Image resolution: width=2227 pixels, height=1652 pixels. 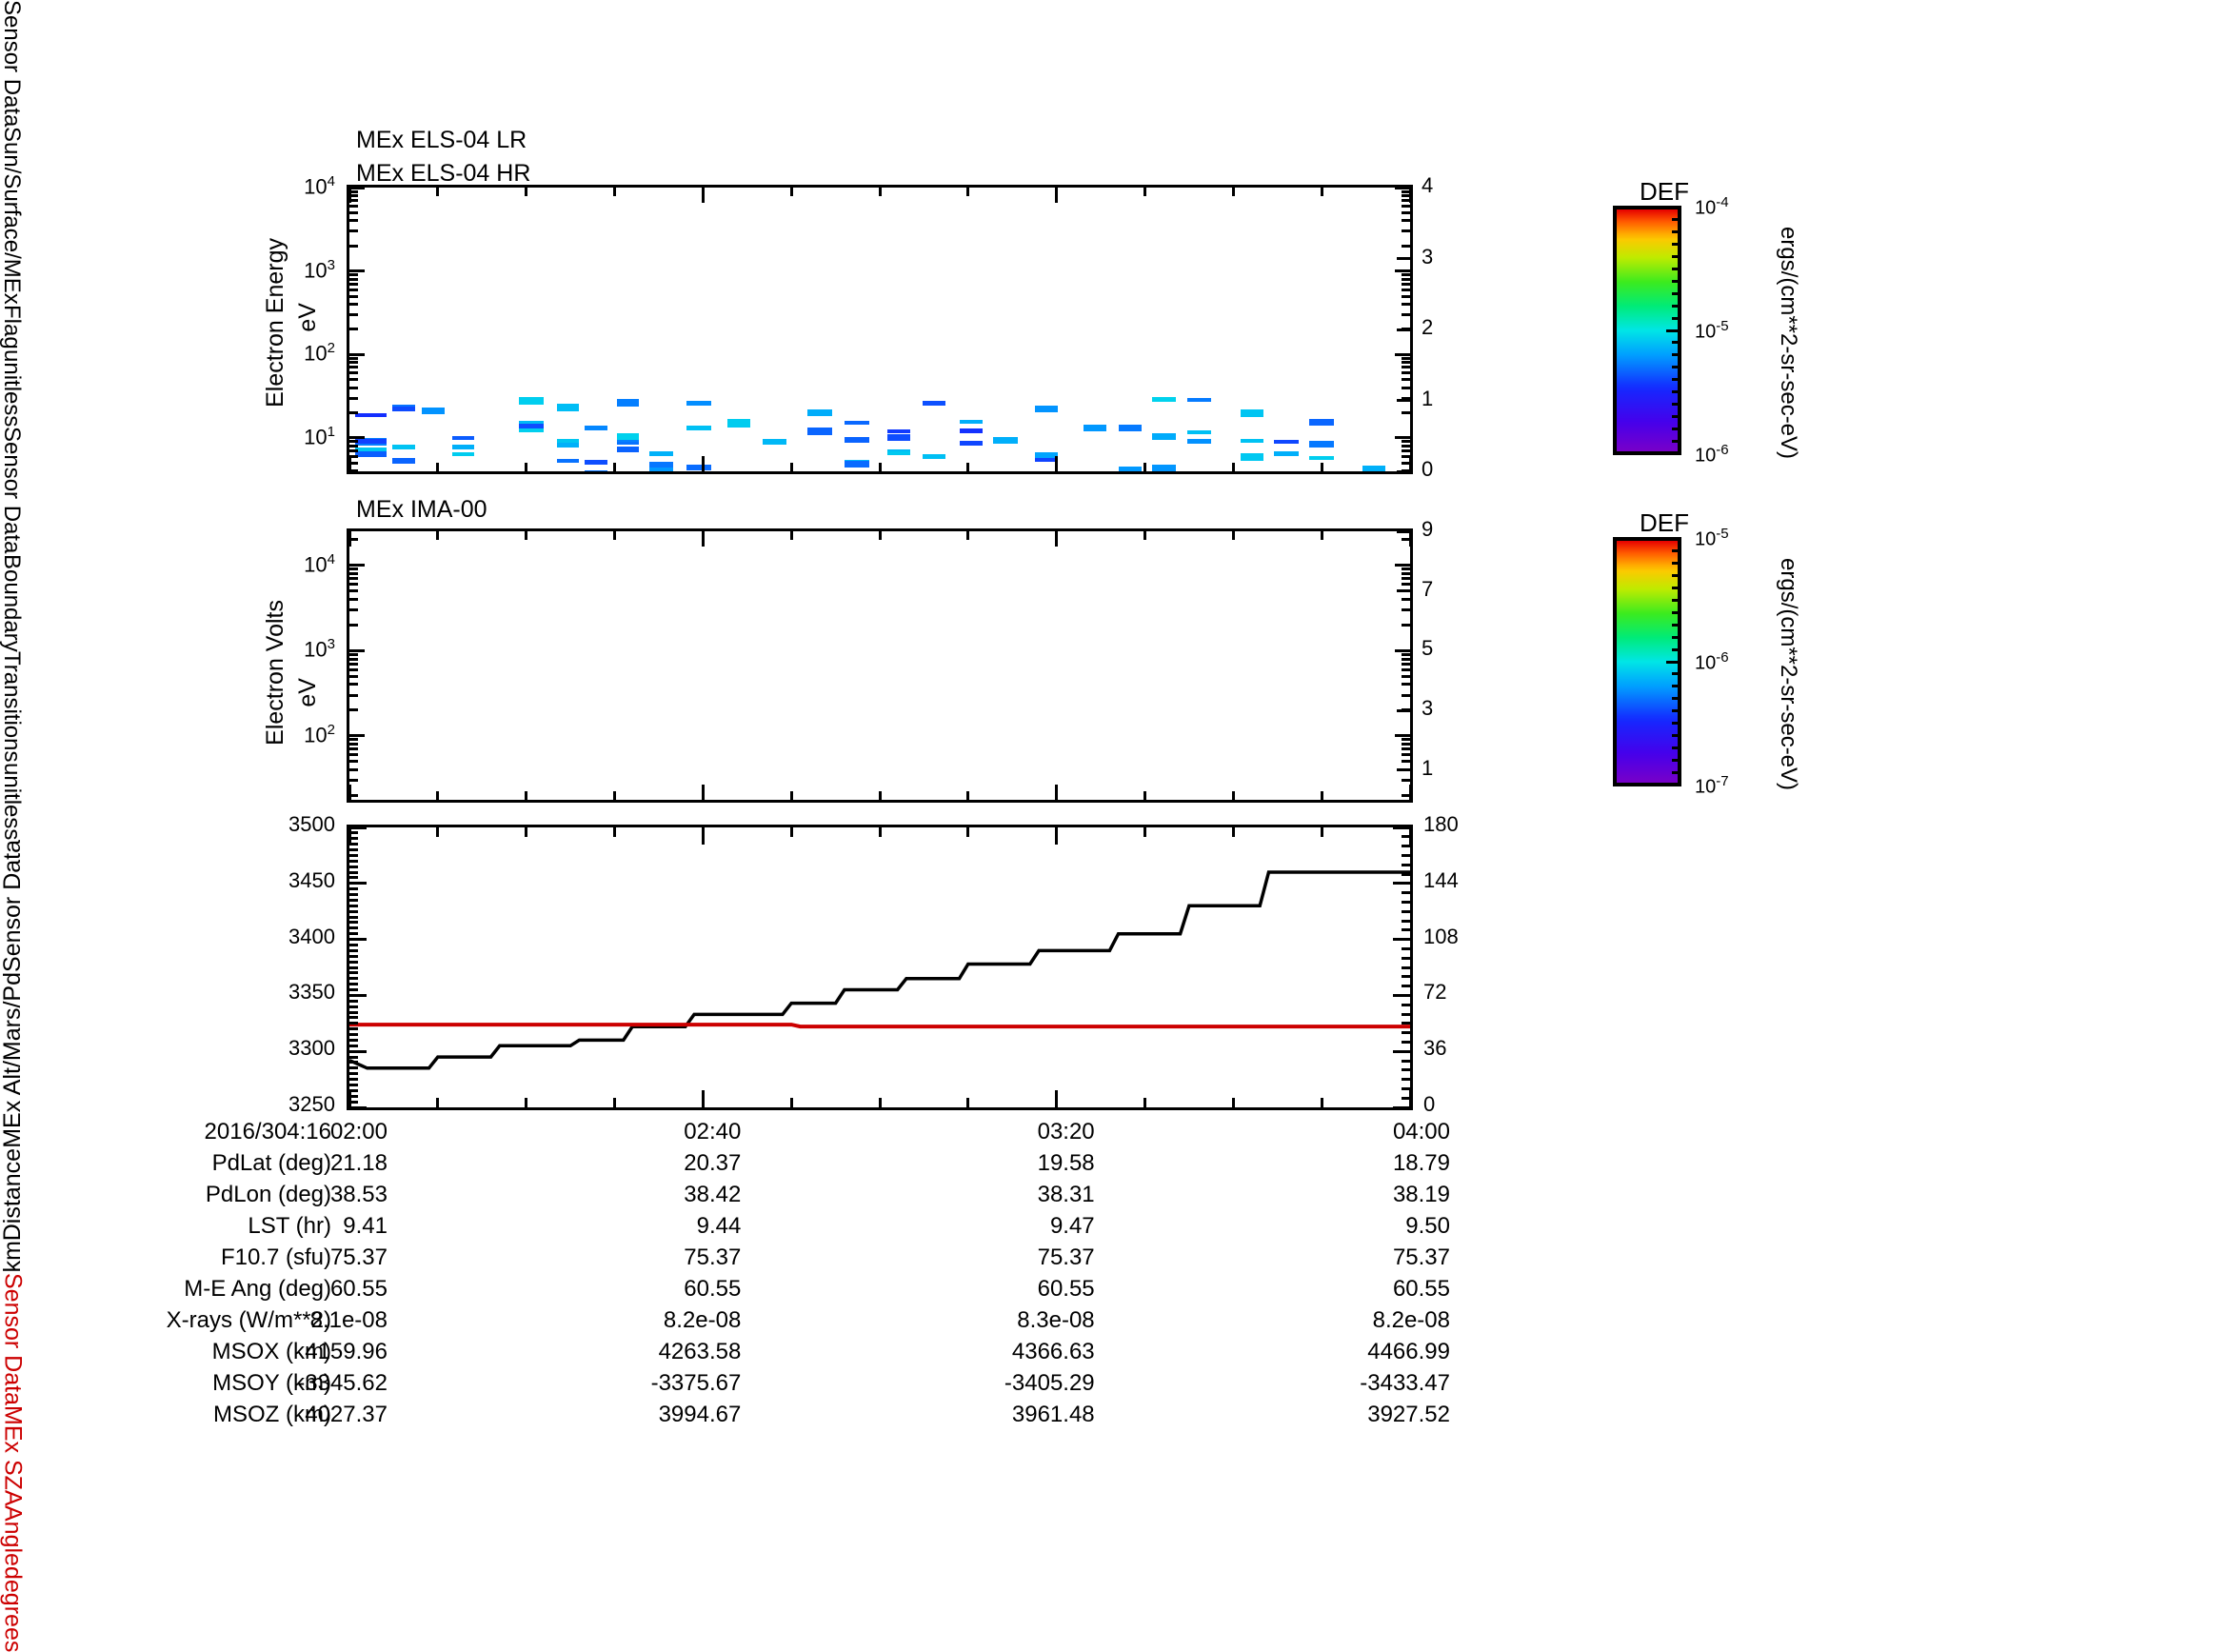 I want to click on panel1-right-axis-l3: unitless, so click(x=12, y=388).